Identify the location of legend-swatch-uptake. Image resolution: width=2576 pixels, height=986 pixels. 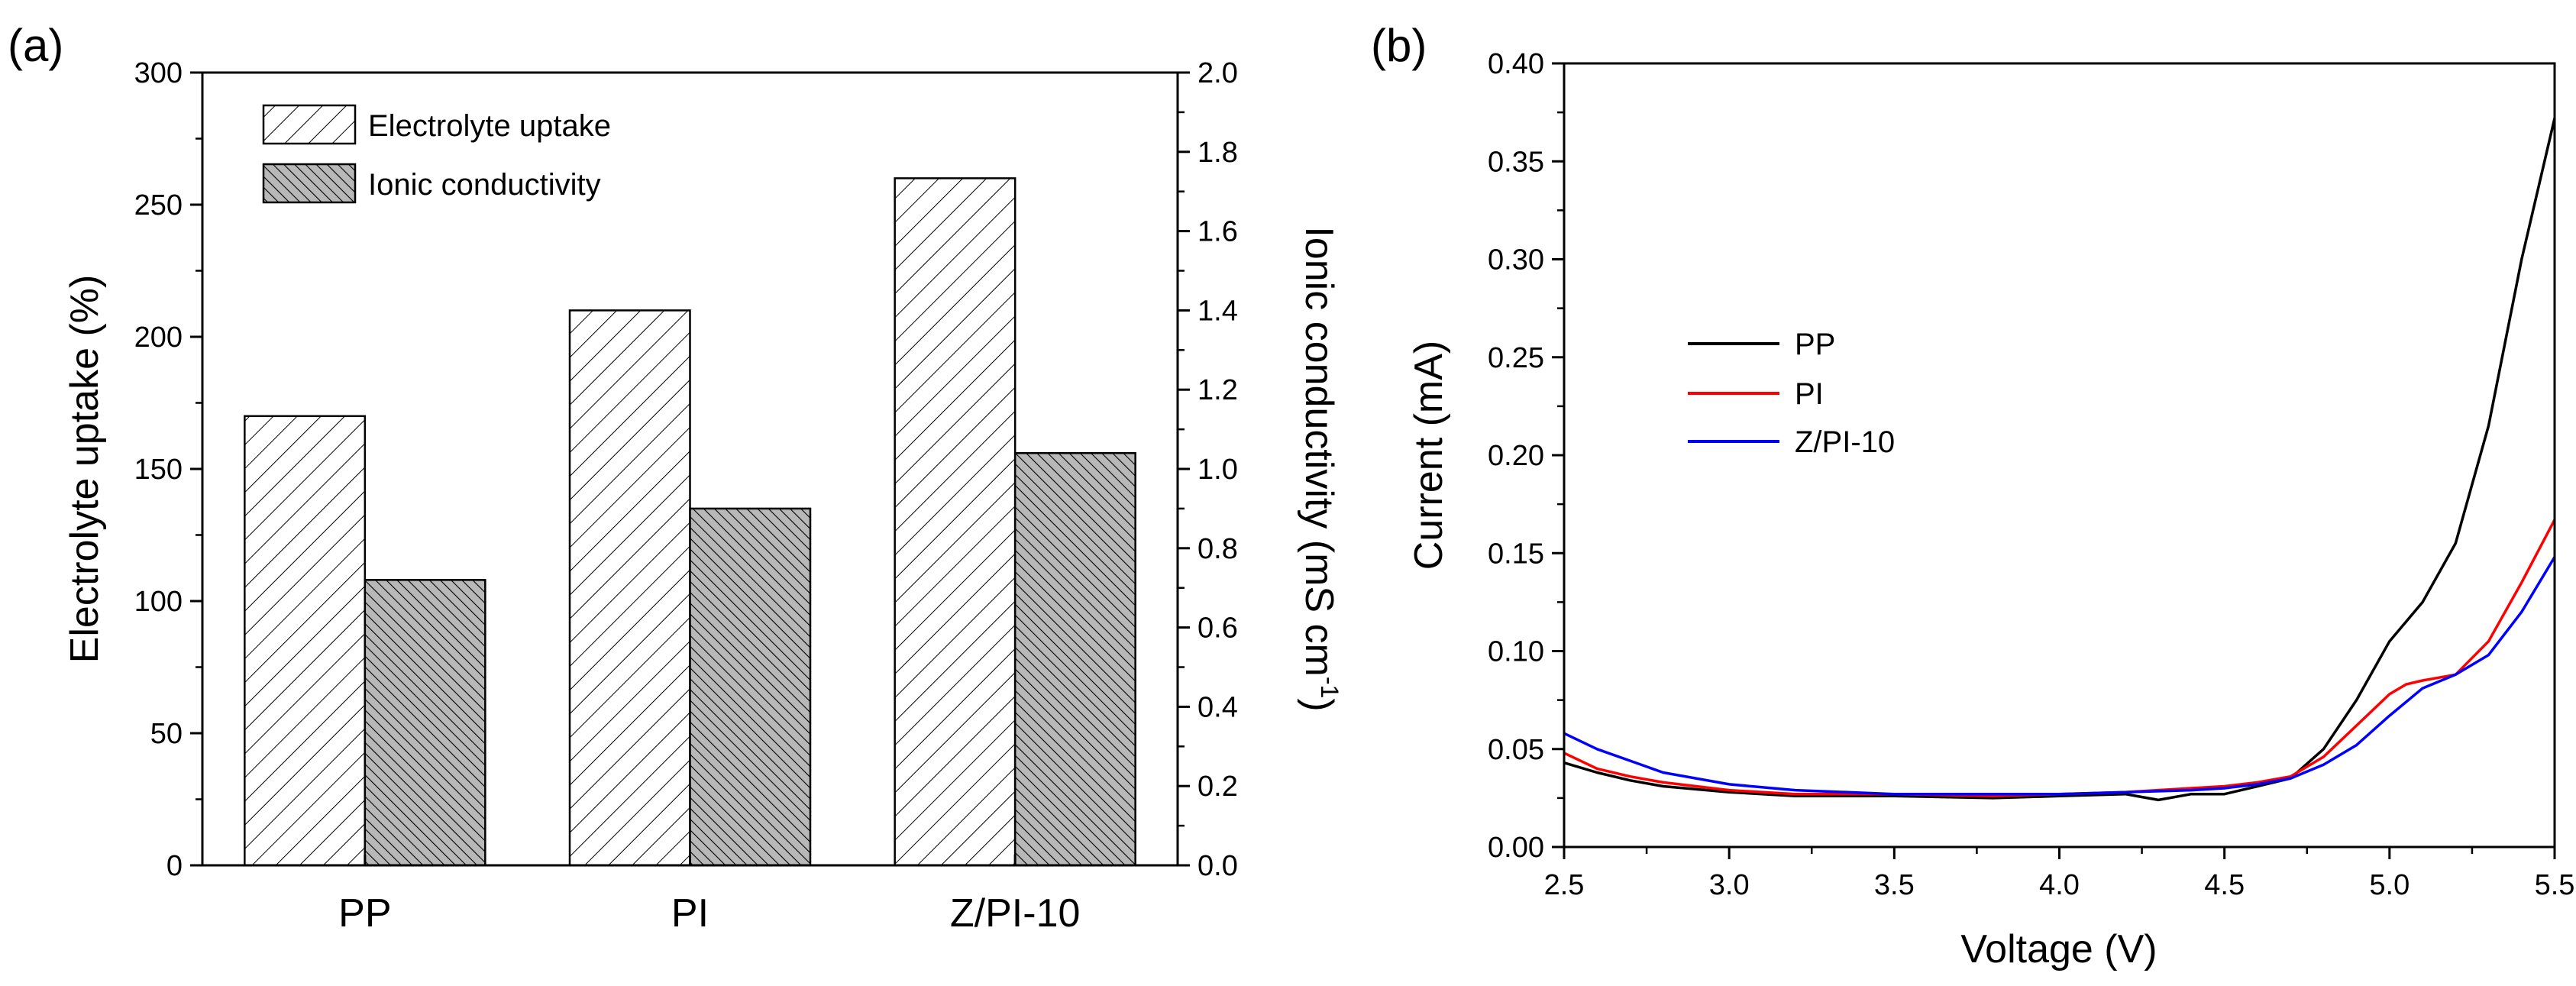
(309, 124).